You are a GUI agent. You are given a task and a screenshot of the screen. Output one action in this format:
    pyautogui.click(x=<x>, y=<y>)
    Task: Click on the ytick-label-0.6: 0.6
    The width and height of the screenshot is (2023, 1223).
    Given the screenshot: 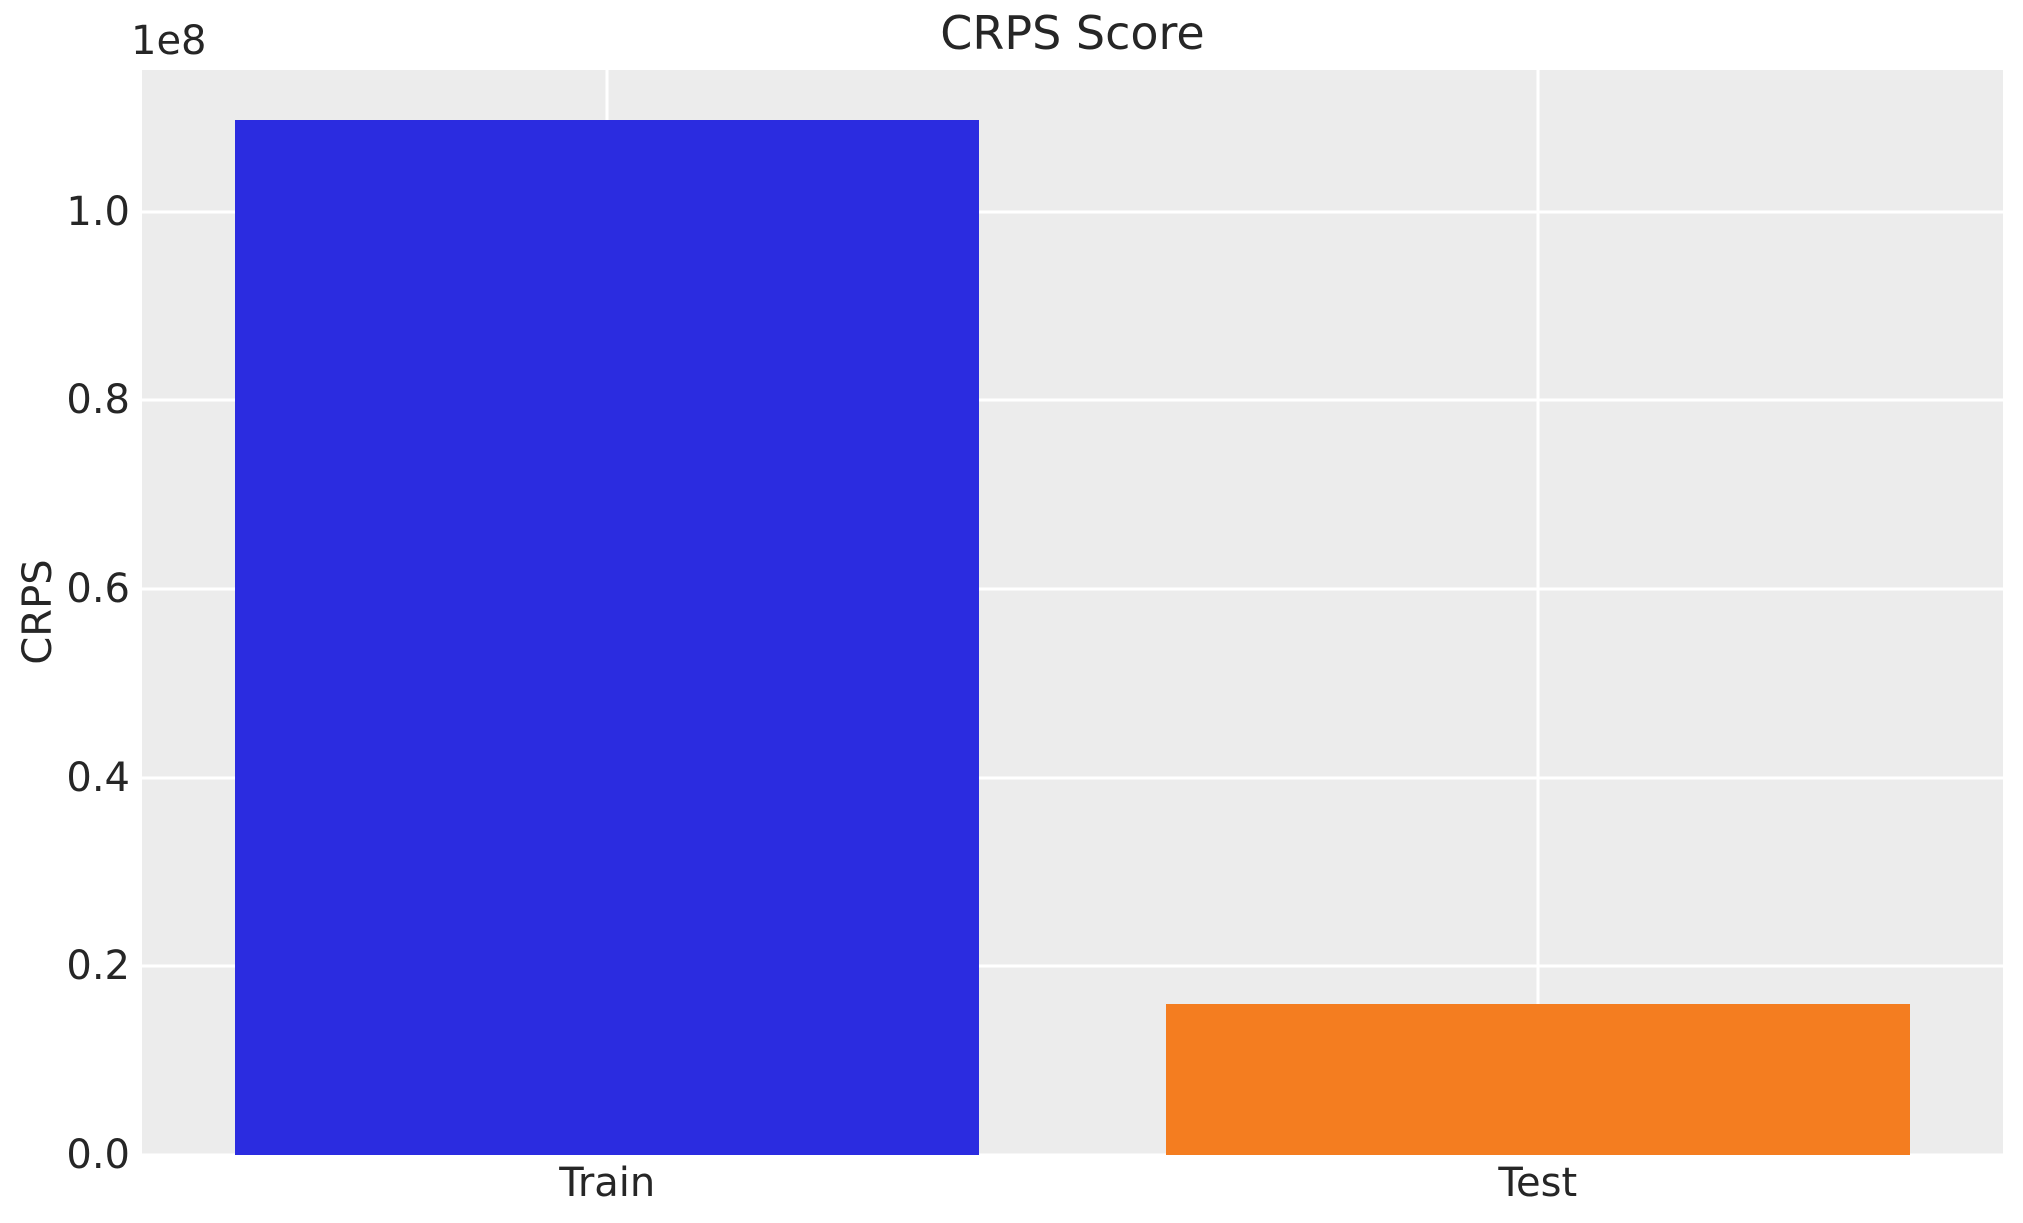 What is the action you would take?
    pyautogui.click(x=98, y=588)
    